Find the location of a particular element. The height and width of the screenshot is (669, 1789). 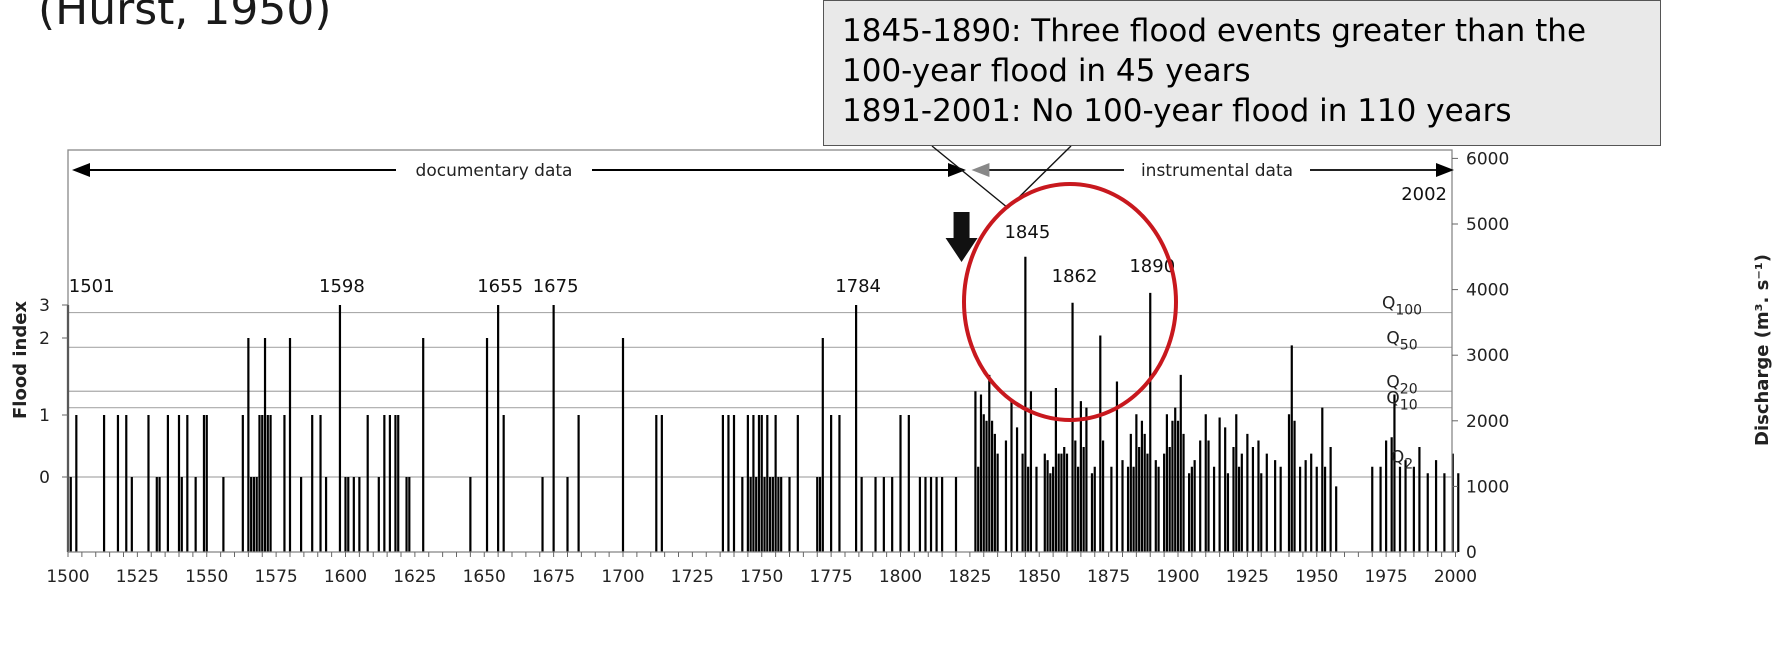

left-axis: 0 1 2 3 Flood index is located at coordinates (39, 392).